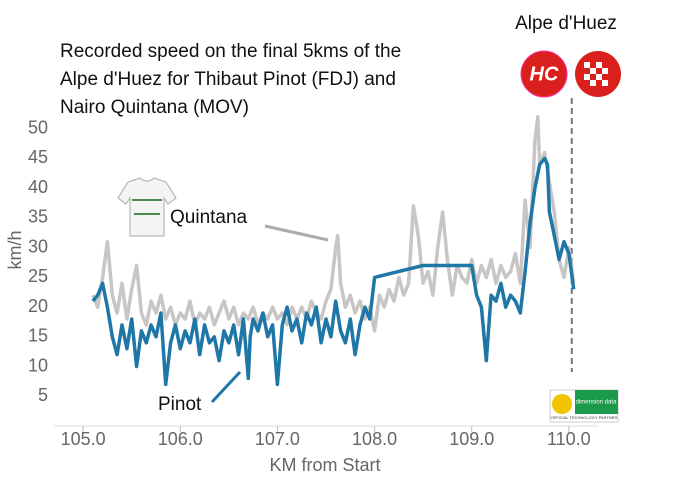 This screenshot has height=483, width=688. I want to click on y-tick-label: 45, so click(38, 157).